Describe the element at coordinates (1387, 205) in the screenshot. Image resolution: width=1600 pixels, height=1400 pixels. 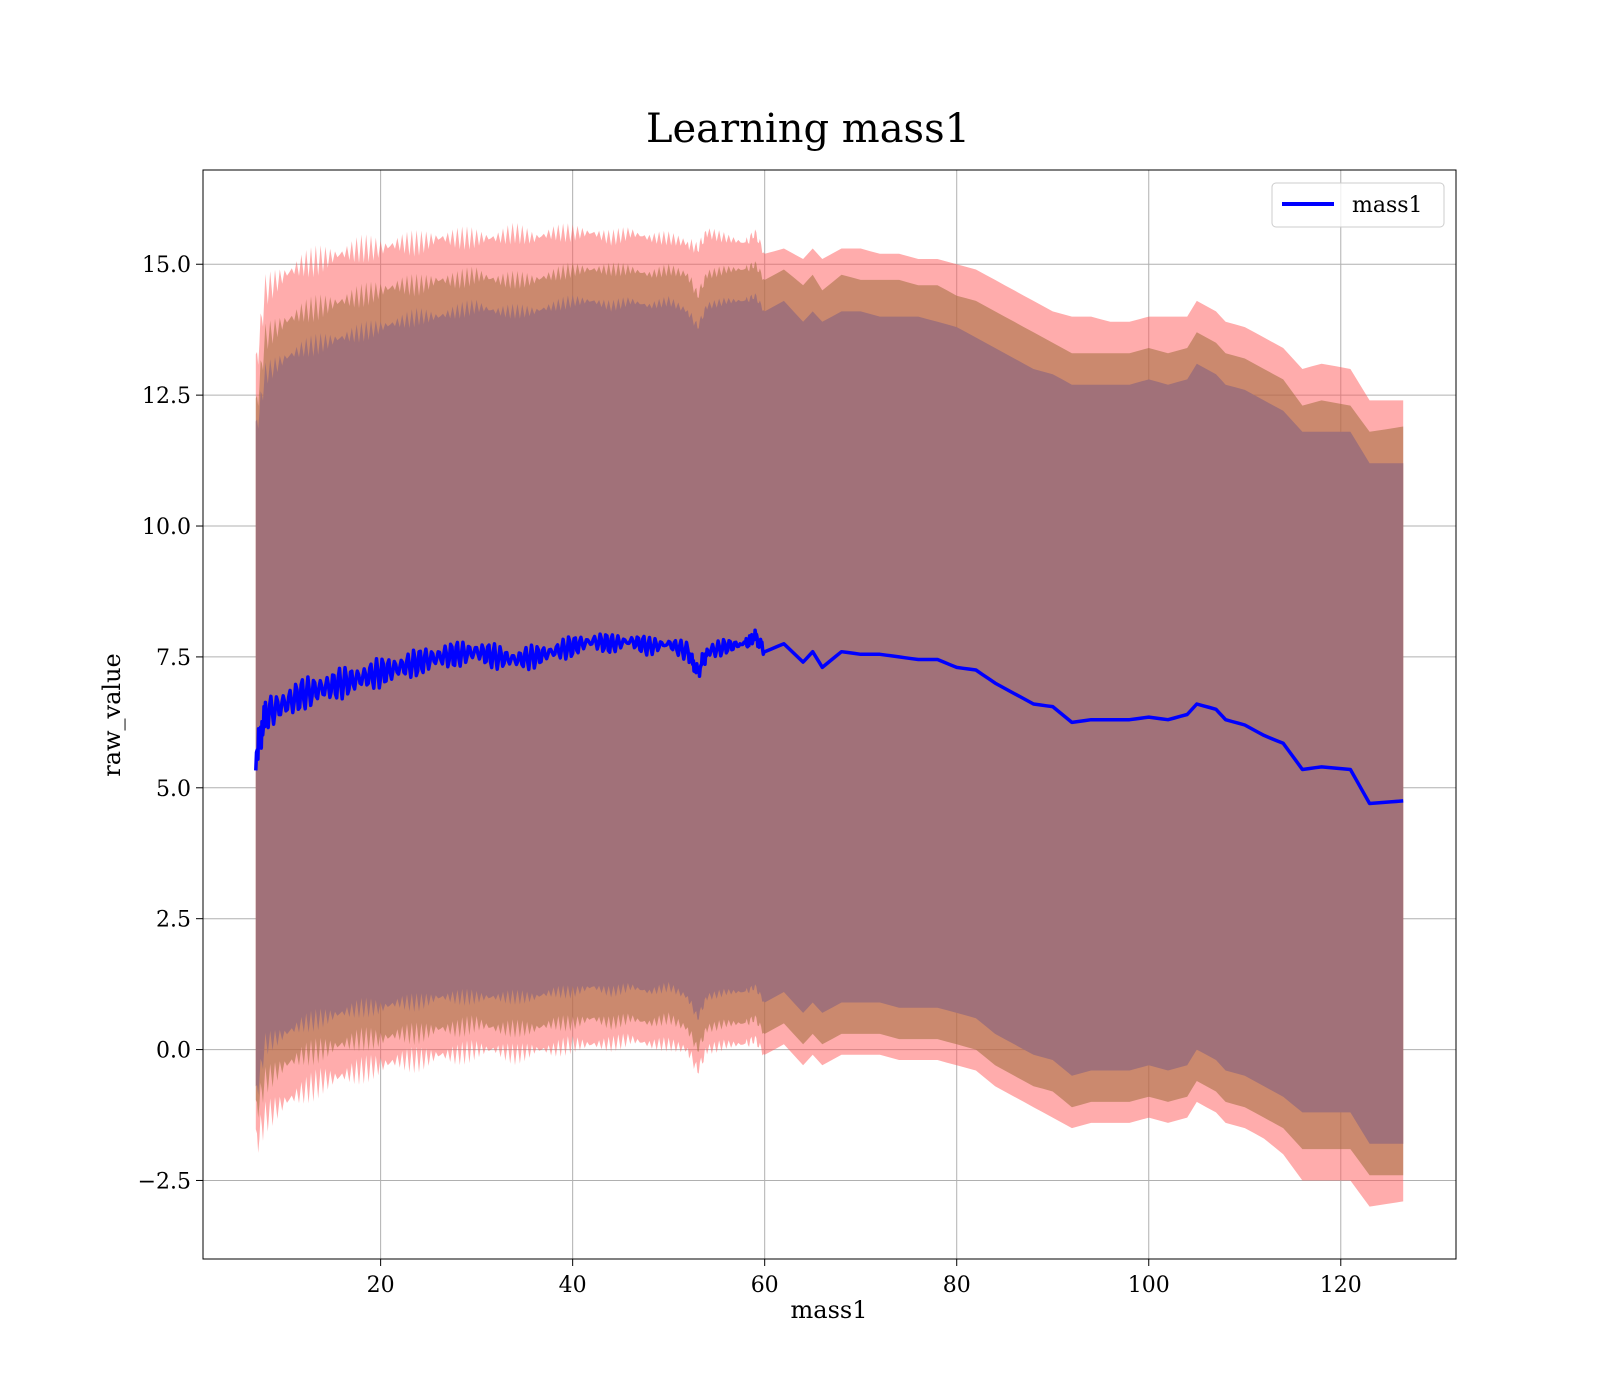
I see `legend-label-mass1: mass1` at that location.